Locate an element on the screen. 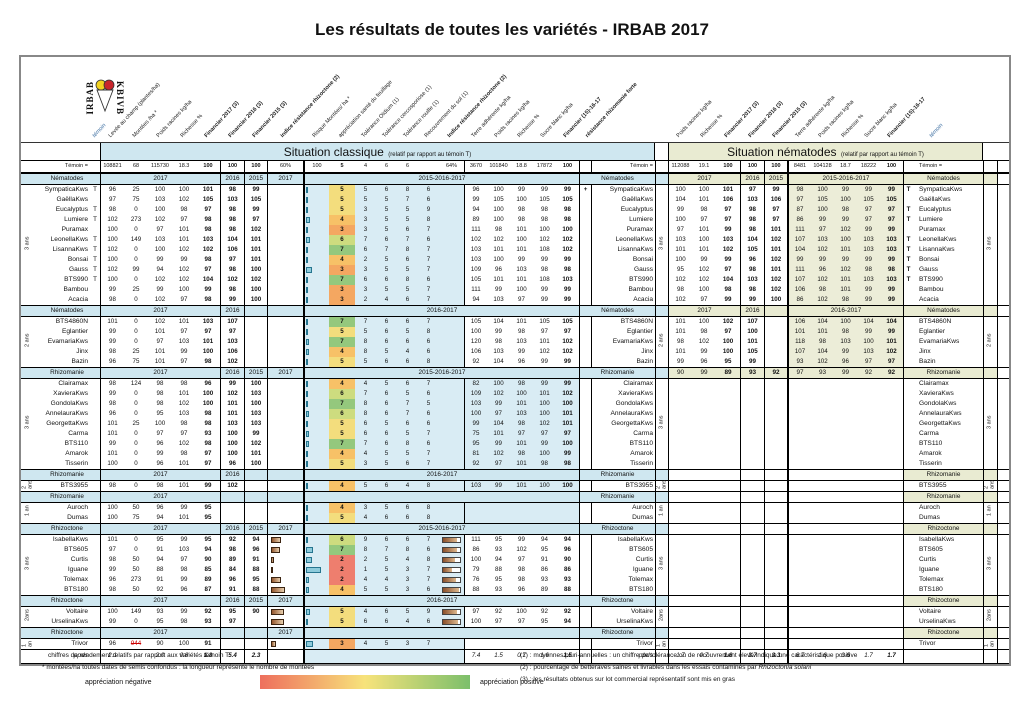 The width and height of the screenshot is (1024, 720). banner-nematodes-sub: (relatif par rapport au témoin T) is located at coordinates (882, 155).